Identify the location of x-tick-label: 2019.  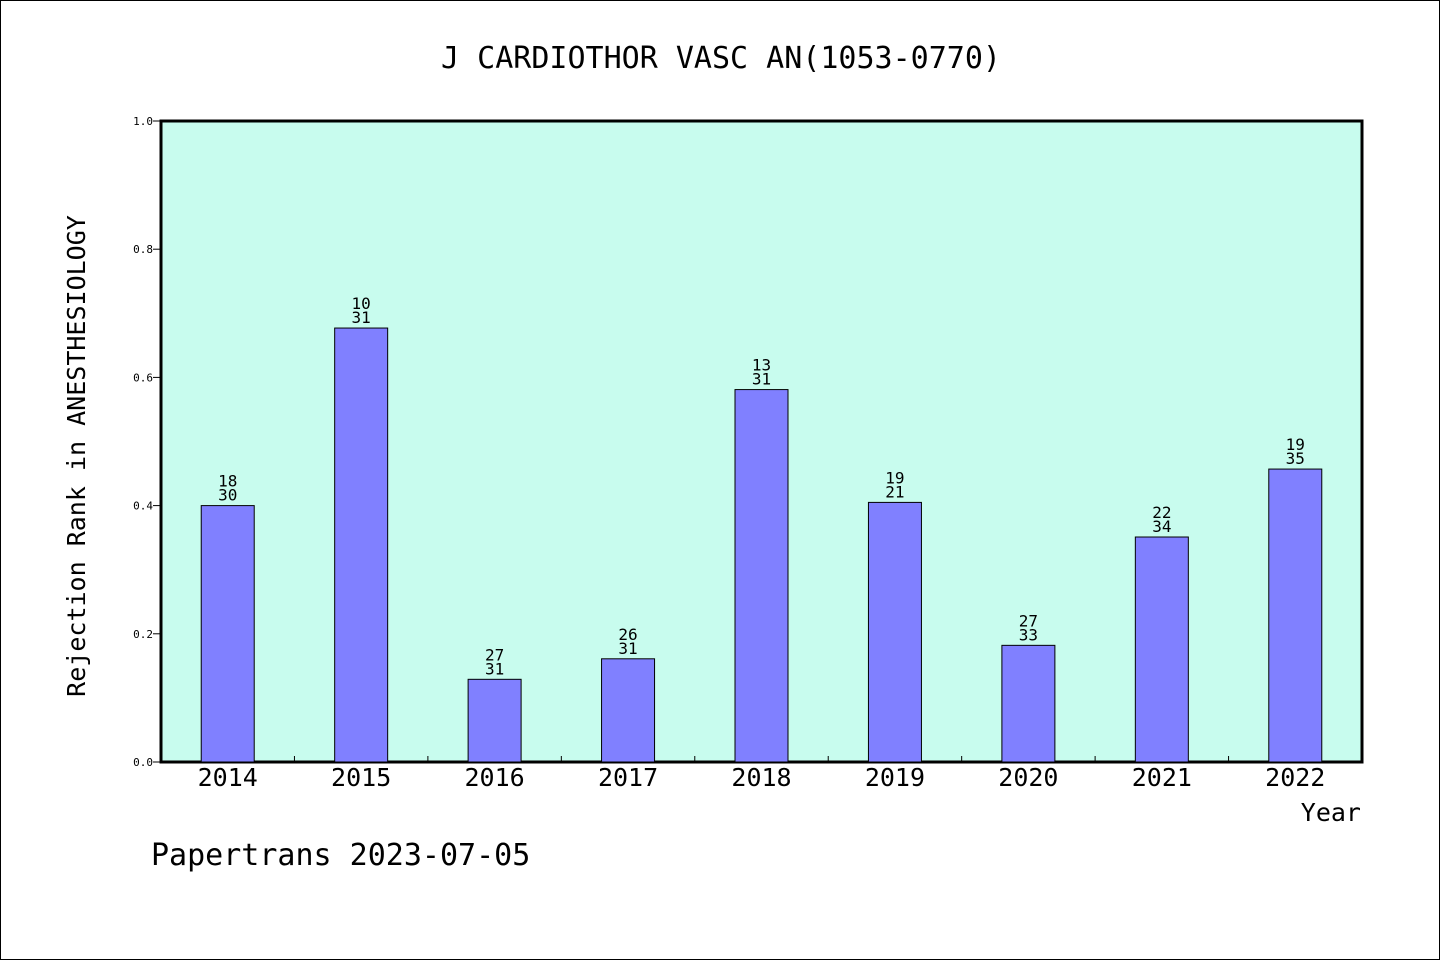
(895, 777).